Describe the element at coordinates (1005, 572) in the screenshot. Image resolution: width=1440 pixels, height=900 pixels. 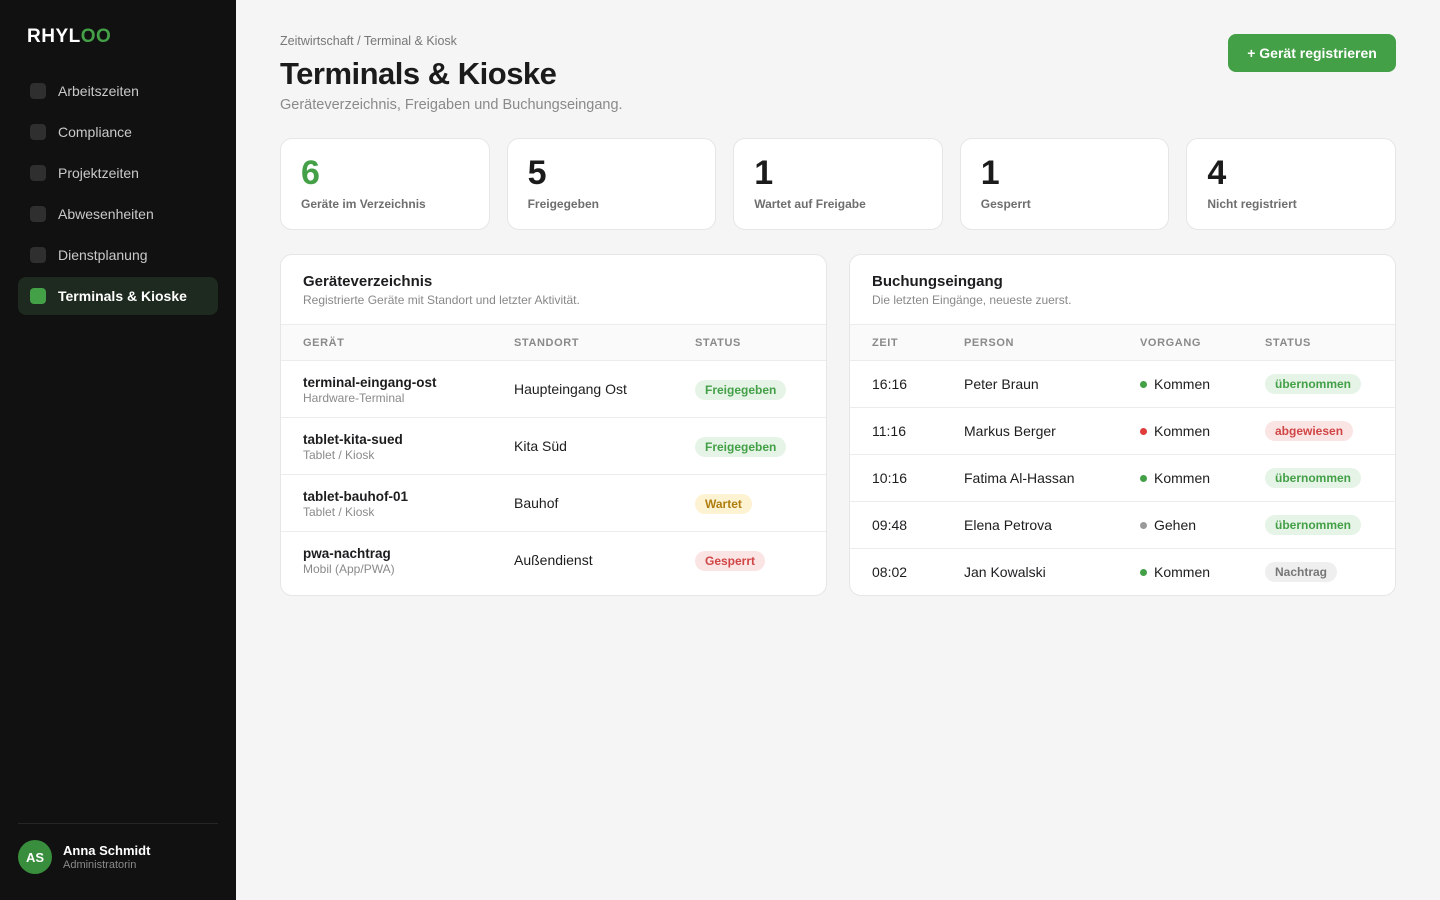
I see `booking-person: Jan Kowalski` at that location.